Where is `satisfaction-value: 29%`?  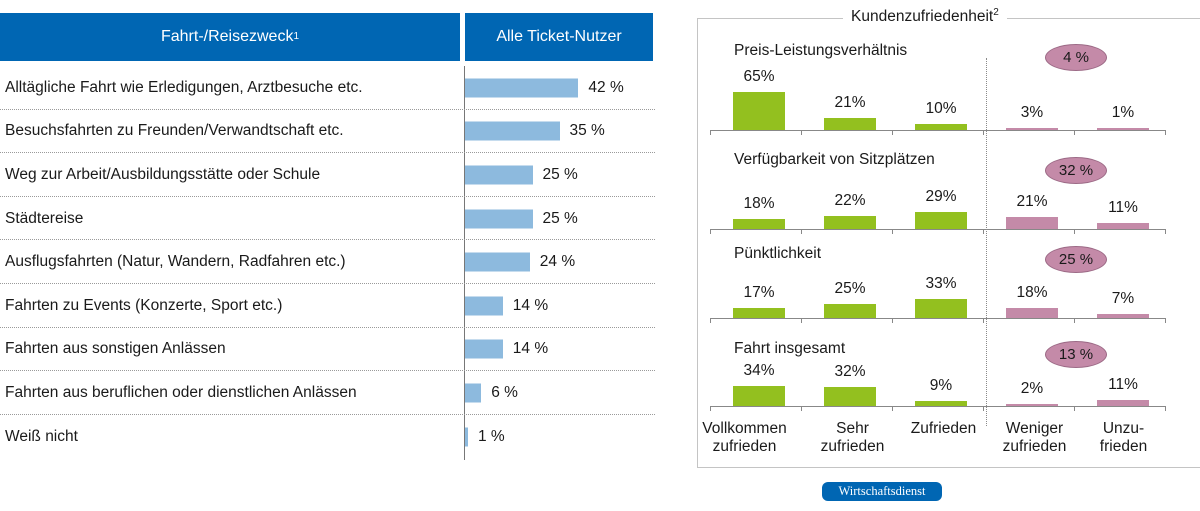
satisfaction-value: 29% is located at coordinates (941, 197).